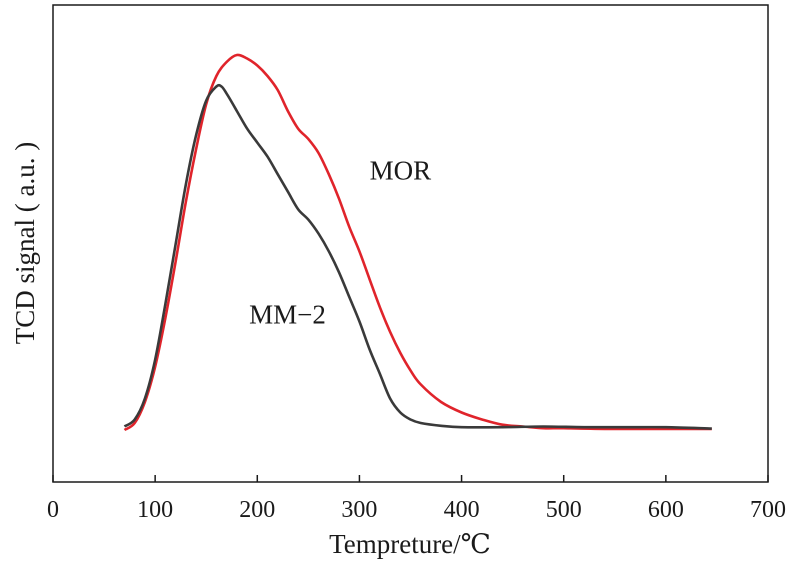 The width and height of the screenshot is (789, 565). What do you see at coordinates (257, 510) in the screenshot?
I see `x-tick-label: 200` at bounding box center [257, 510].